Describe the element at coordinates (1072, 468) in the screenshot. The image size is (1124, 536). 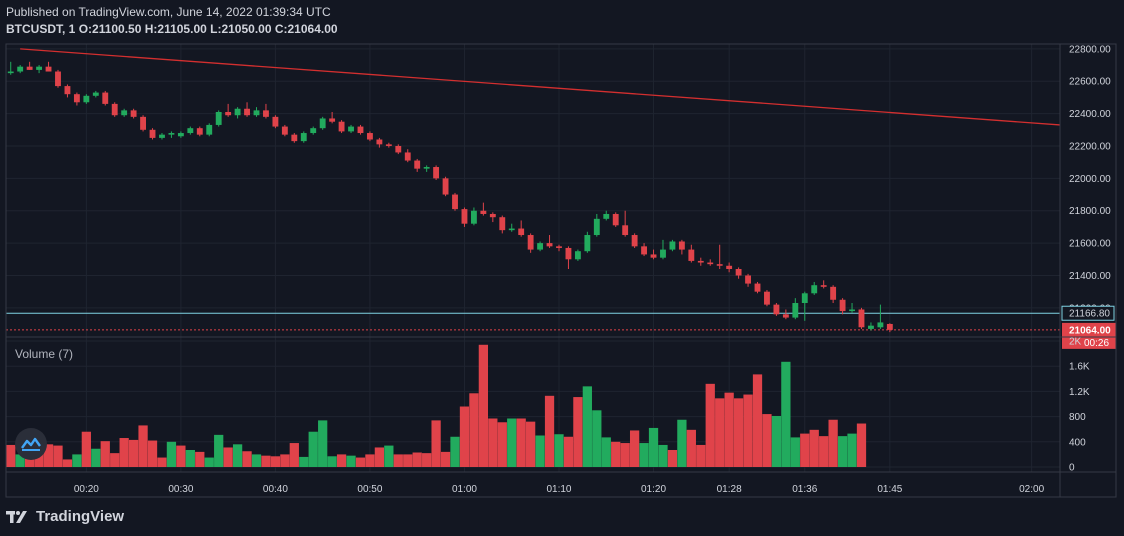
I see `volume-tick-label: 0` at that location.